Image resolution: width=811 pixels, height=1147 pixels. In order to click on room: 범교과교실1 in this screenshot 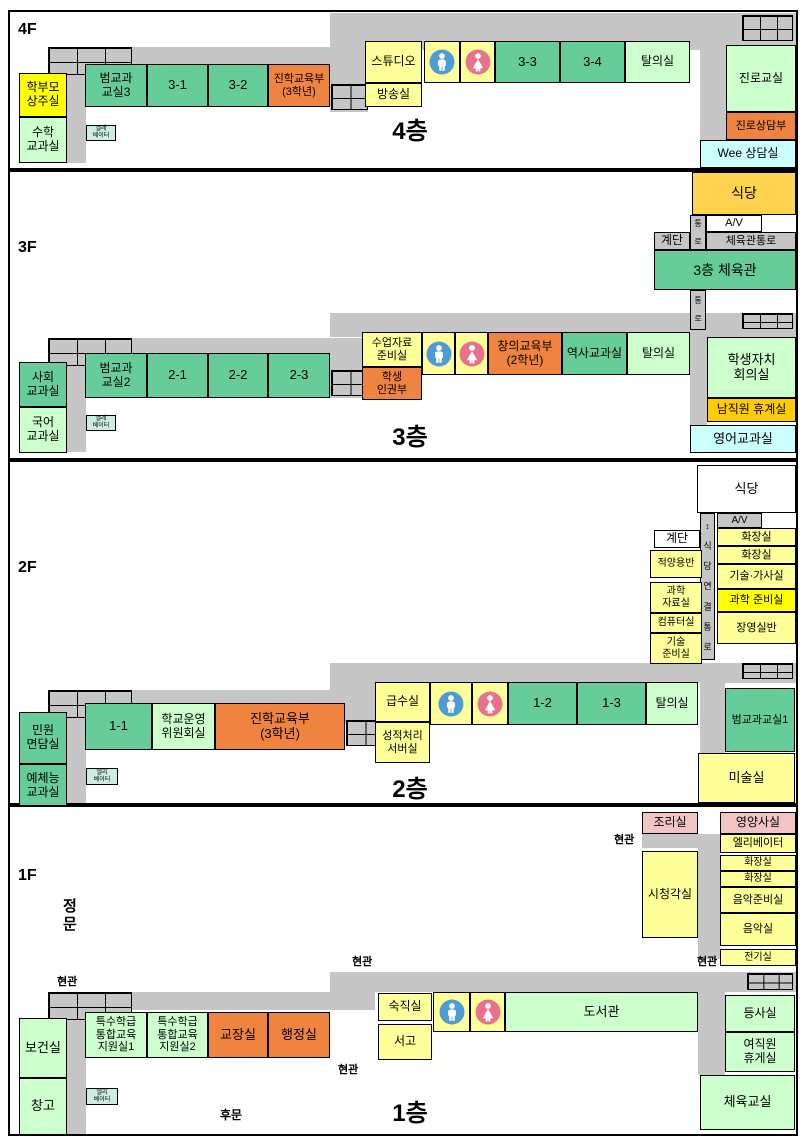, I will do `click(760, 720)`.